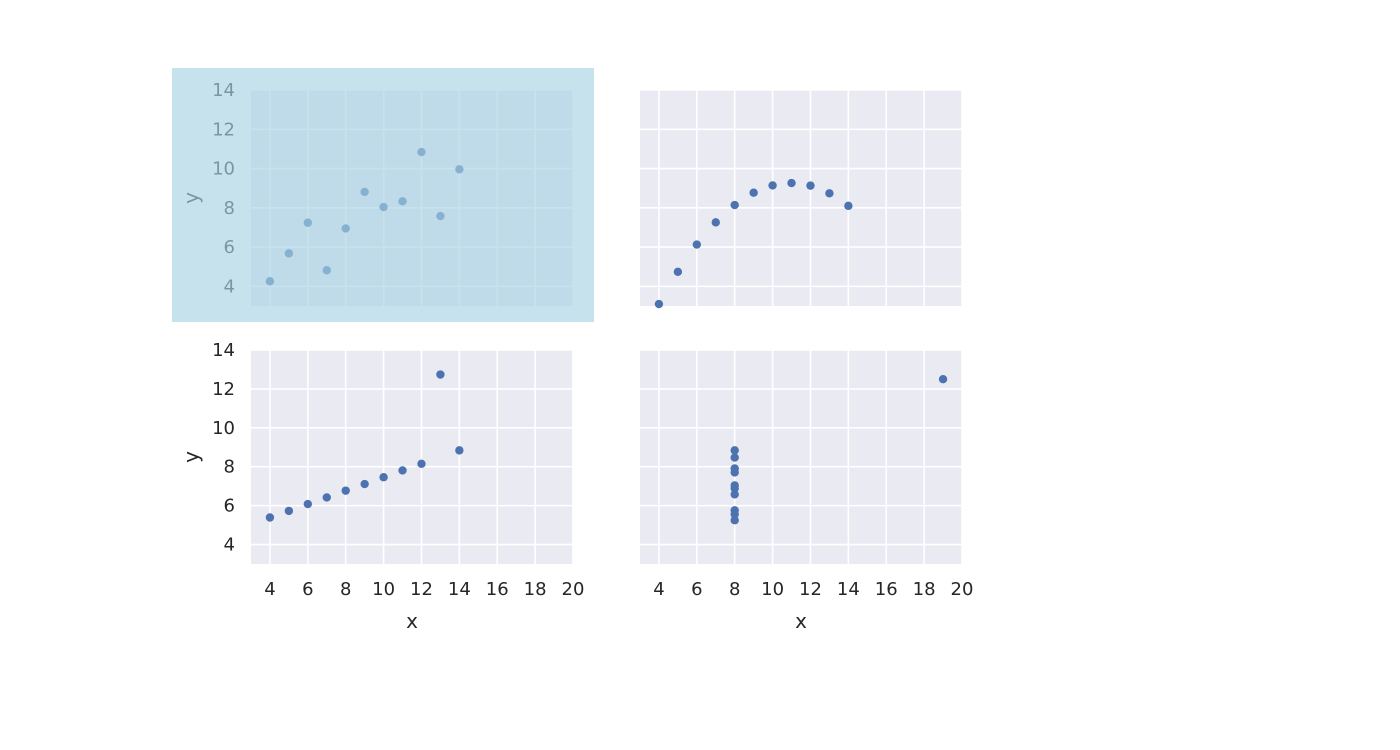  I want to click on panel-top-right, so click(801, 199).